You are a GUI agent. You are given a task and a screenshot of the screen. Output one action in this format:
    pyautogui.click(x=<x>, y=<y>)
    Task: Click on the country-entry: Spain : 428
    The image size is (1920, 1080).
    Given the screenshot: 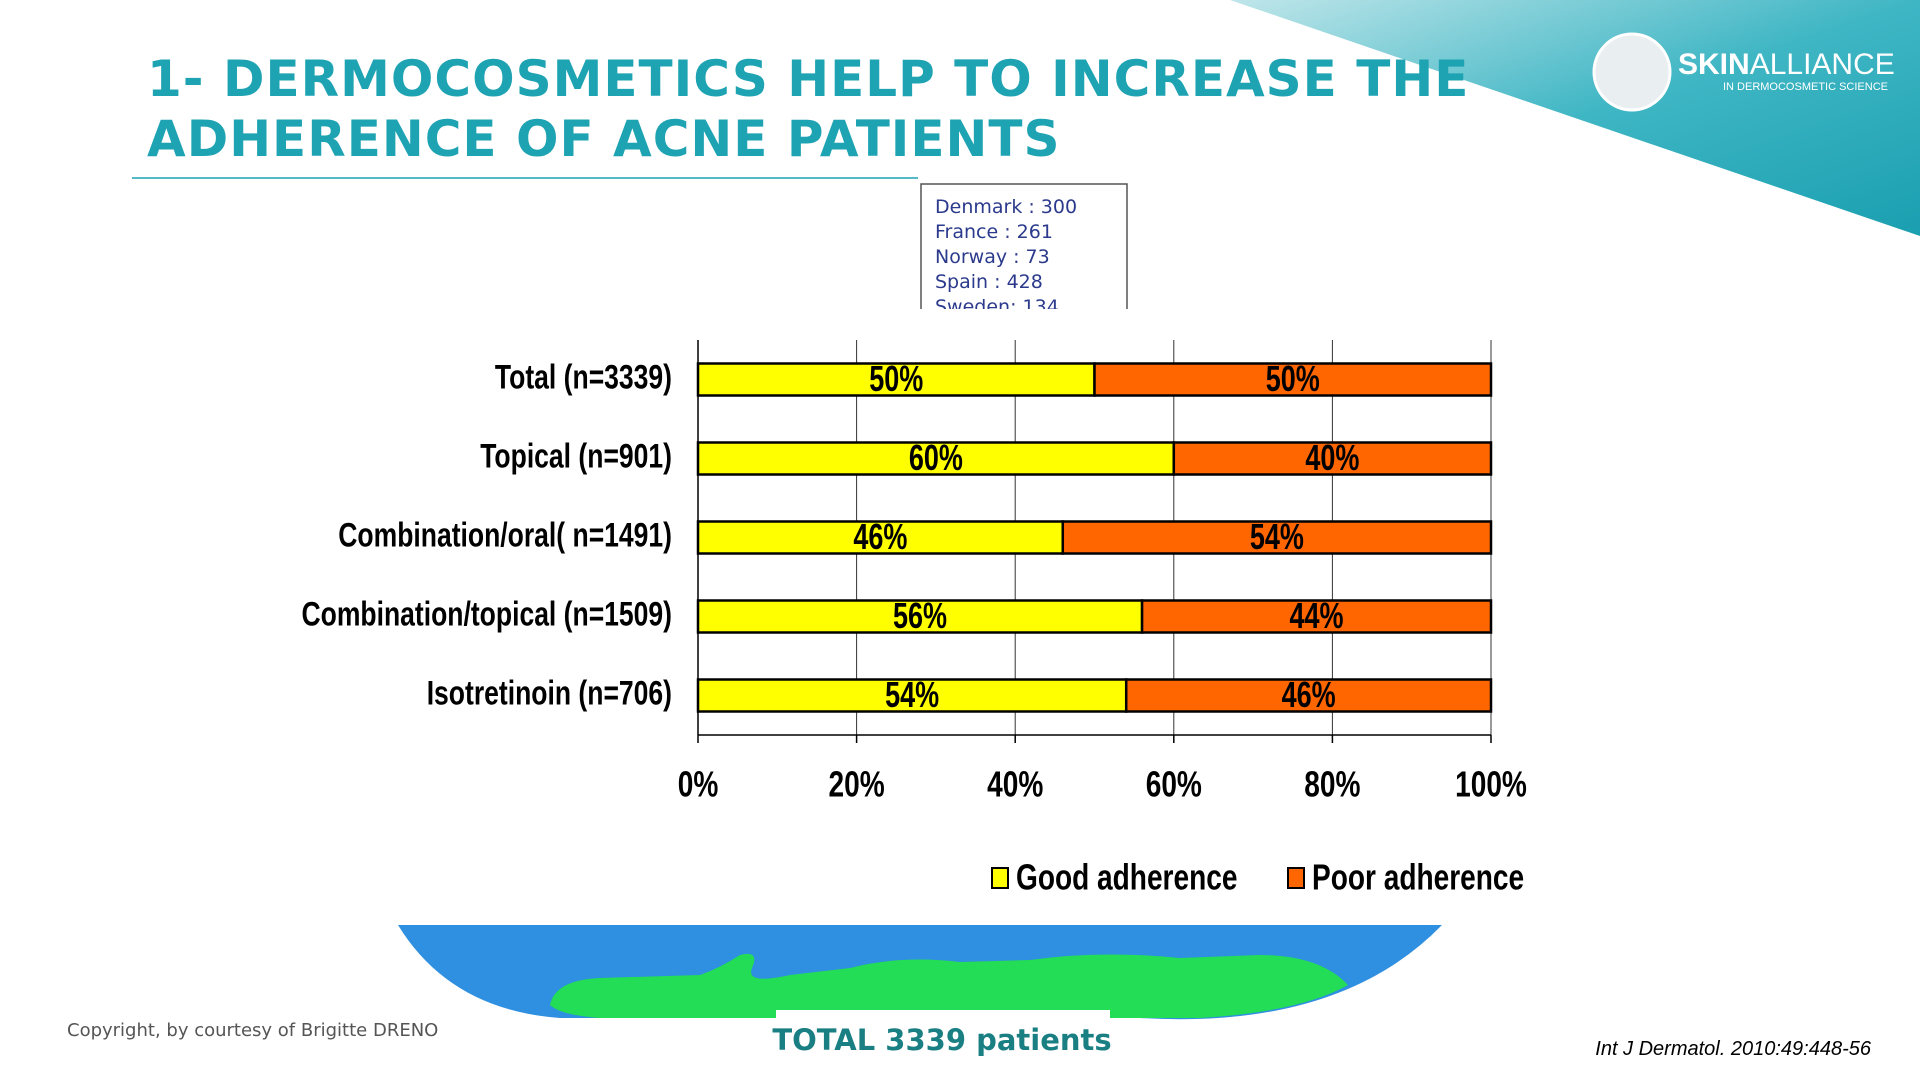 What is the action you would take?
    pyautogui.click(x=989, y=282)
    